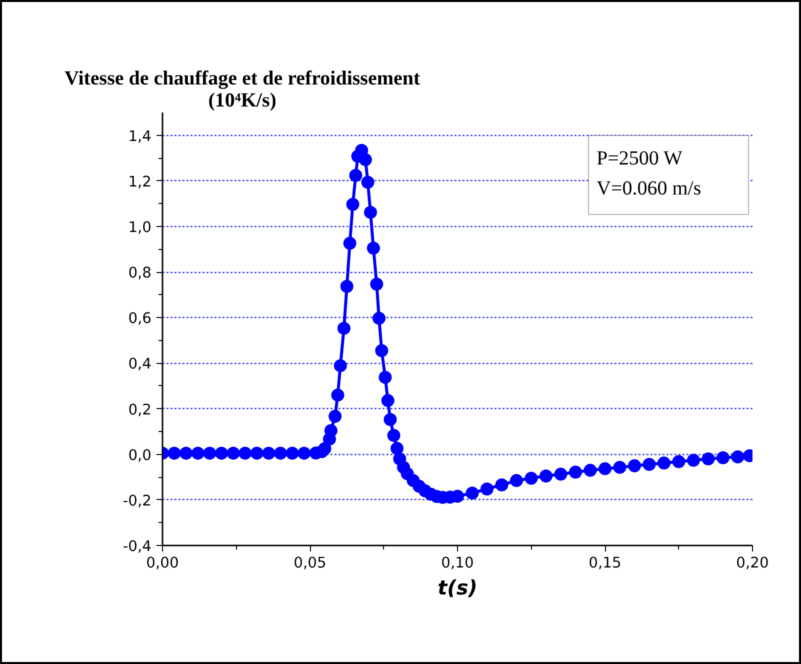  Describe the element at coordinates (140, 409) in the screenshot. I see `y-tick-label: 0,2` at that location.